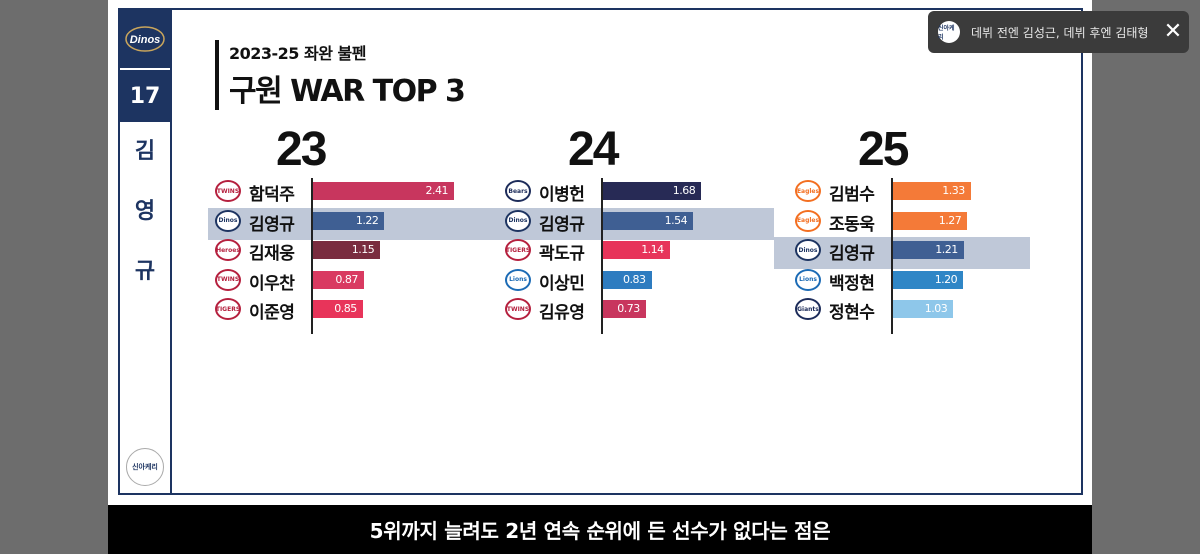 This screenshot has width=1200, height=554. Describe the element at coordinates (1173, 31) in the screenshot. I see `close-icon: ✕` at that location.